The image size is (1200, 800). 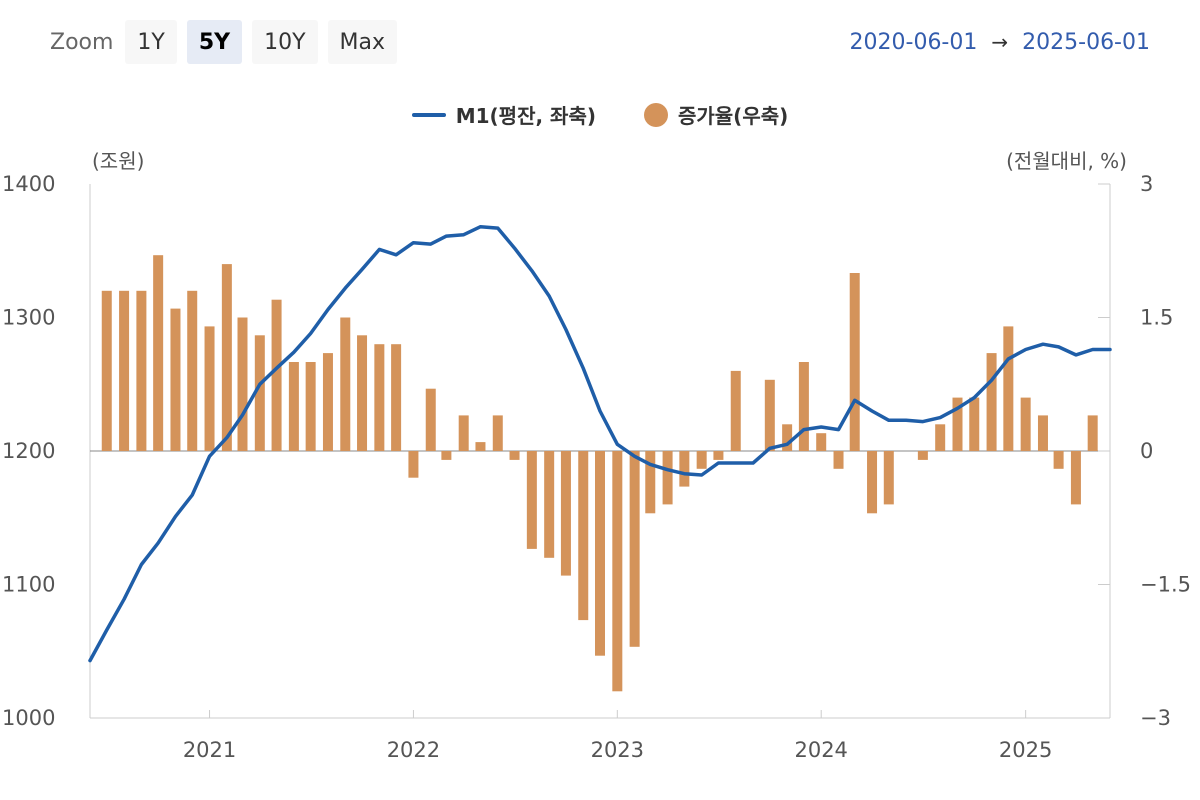 I want to click on left-axis-tick: 1300, so click(x=28, y=318).